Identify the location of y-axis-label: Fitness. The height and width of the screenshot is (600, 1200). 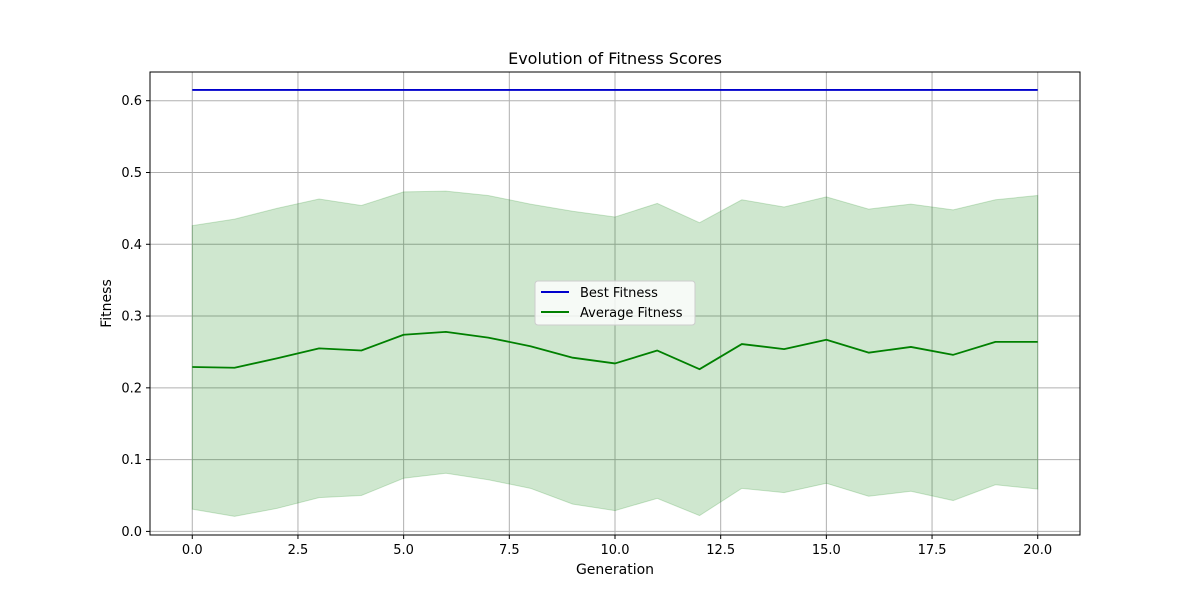
(107, 303).